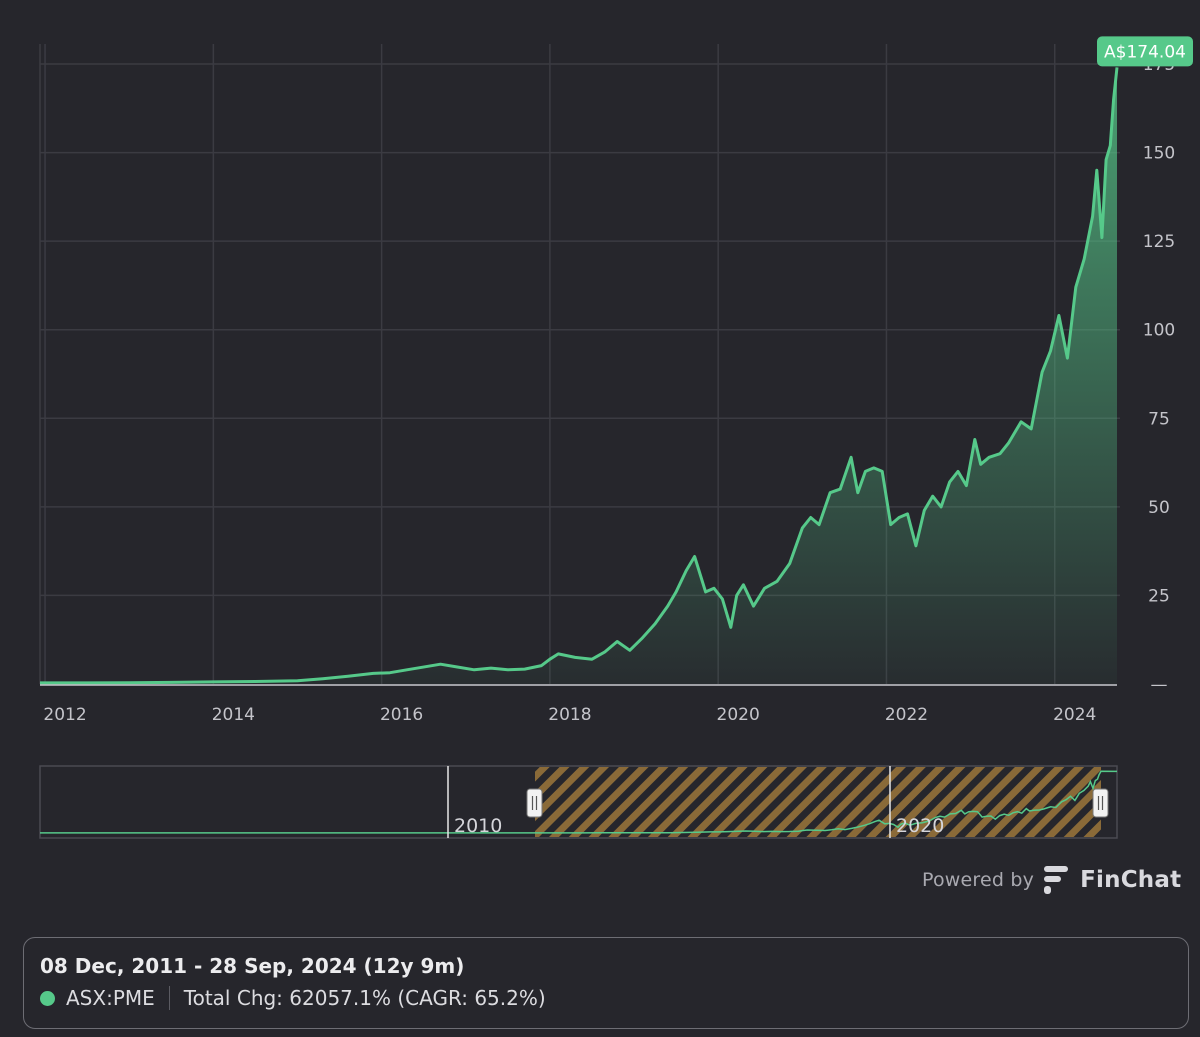  What do you see at coordinates (818, 802) in the screenshot?
I see `navigator-selected-range` at bounding box center [818, 802].